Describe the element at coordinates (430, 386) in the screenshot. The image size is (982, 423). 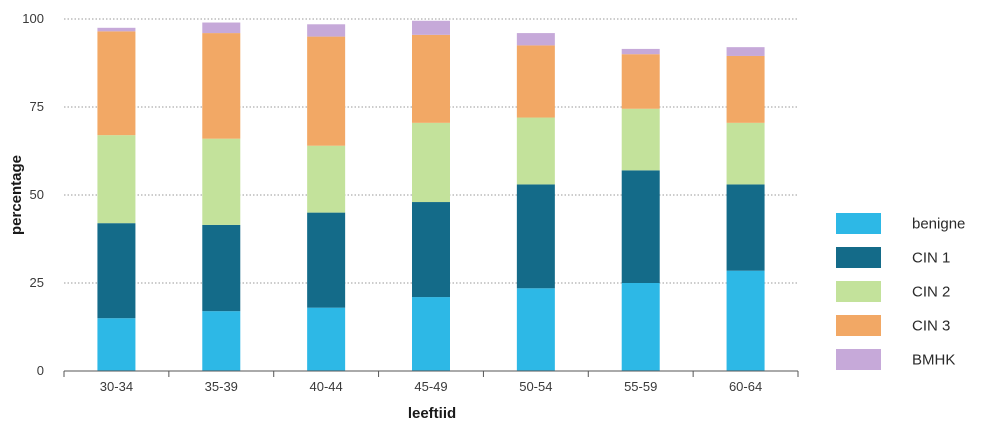
I see `x-tick-label: 45-49` at that location.